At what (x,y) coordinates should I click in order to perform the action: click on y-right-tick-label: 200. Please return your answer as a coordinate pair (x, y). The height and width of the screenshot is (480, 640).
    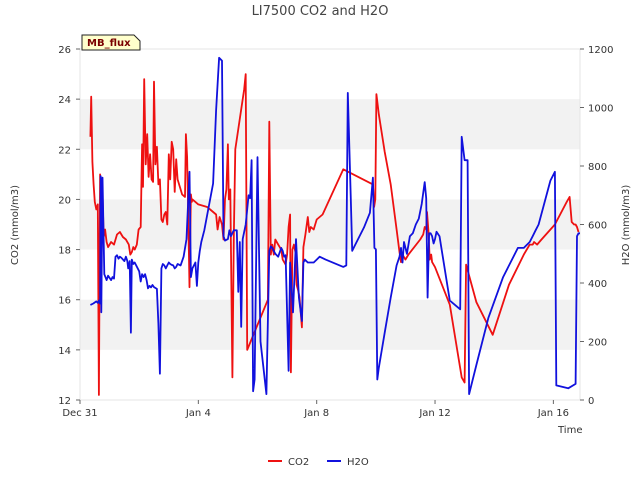
    Looking at the image, I should click on (597, 343).